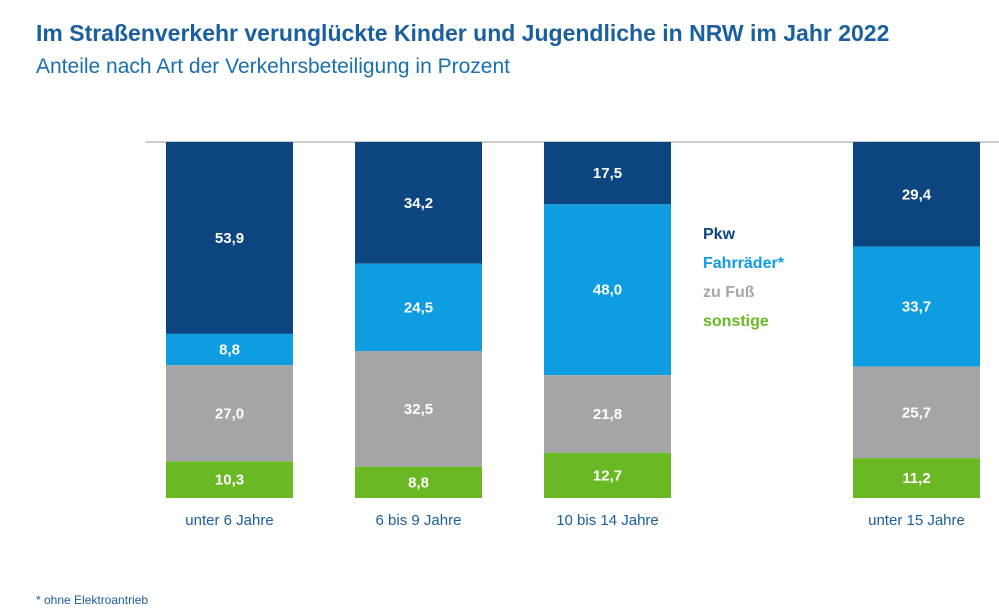 The height and width of the screenshot is (615, 999). I want to click on data-label: 17,5, so click(607, 173).